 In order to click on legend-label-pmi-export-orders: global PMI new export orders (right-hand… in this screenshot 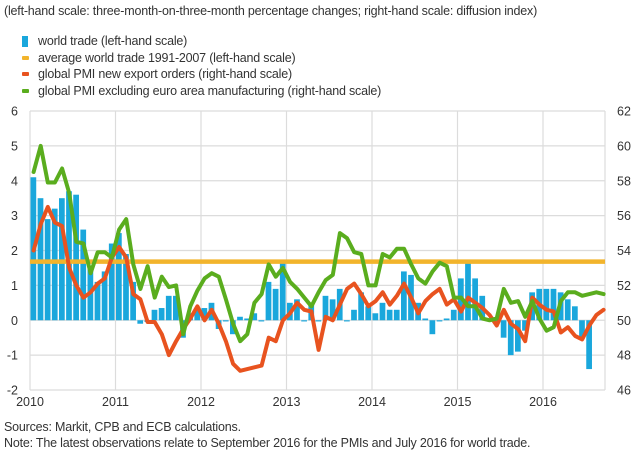, I will do `click(165, 74)`.